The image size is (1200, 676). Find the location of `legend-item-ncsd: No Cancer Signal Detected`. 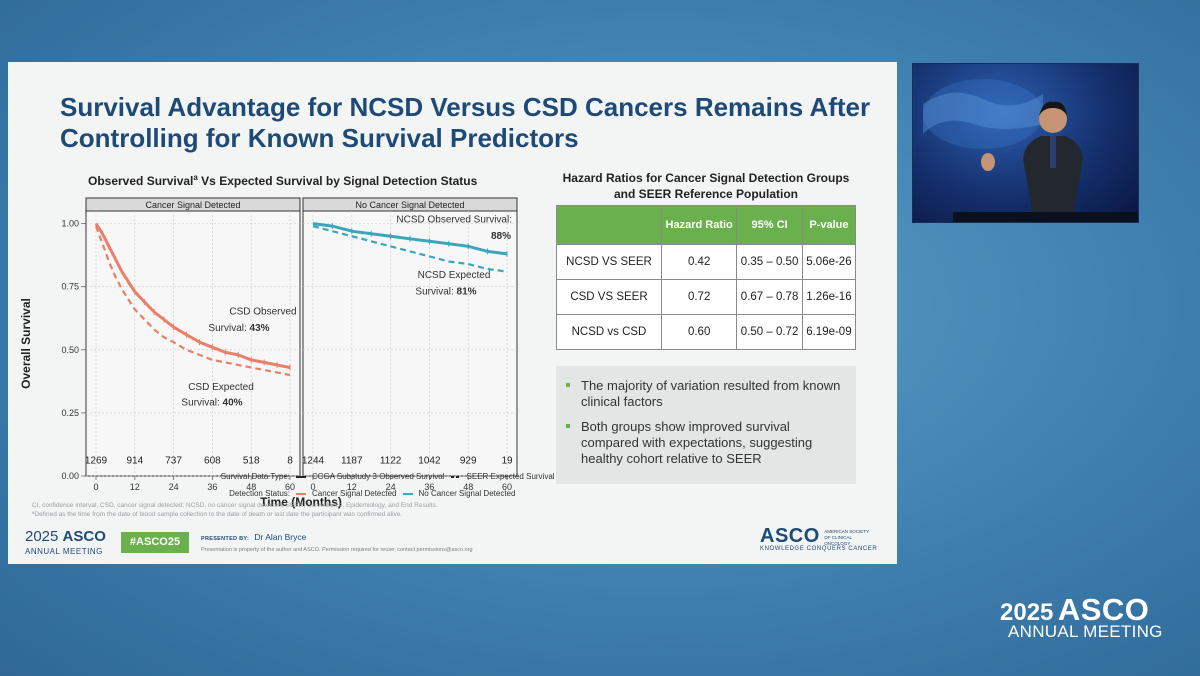

legend-item-ncsd: No Cancer Signal Detected is located at coordinates (467, 493).